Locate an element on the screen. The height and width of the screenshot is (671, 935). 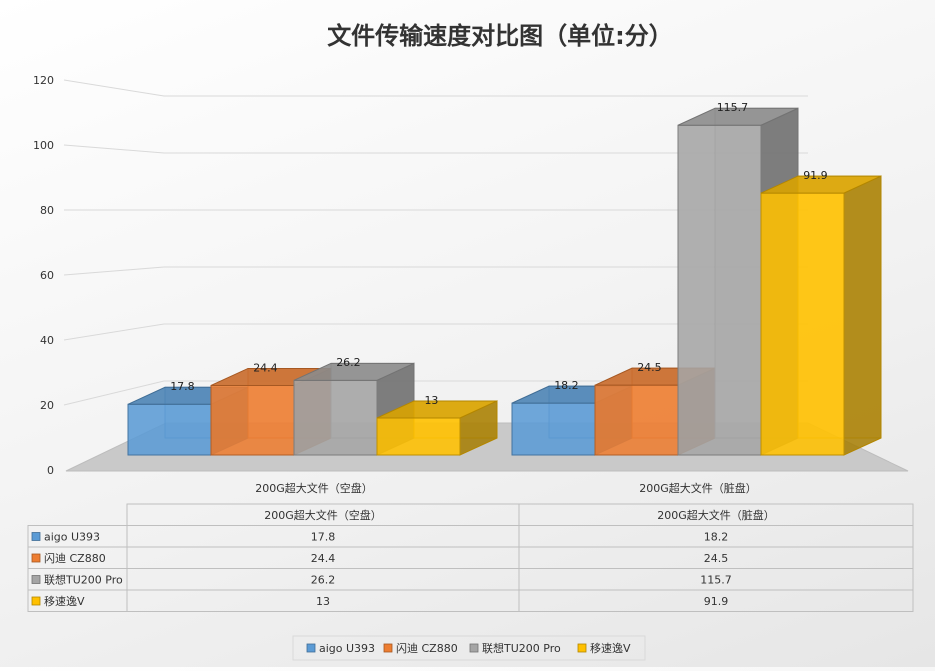
y-tick-label: 40 is located at coordinates (47, 340).